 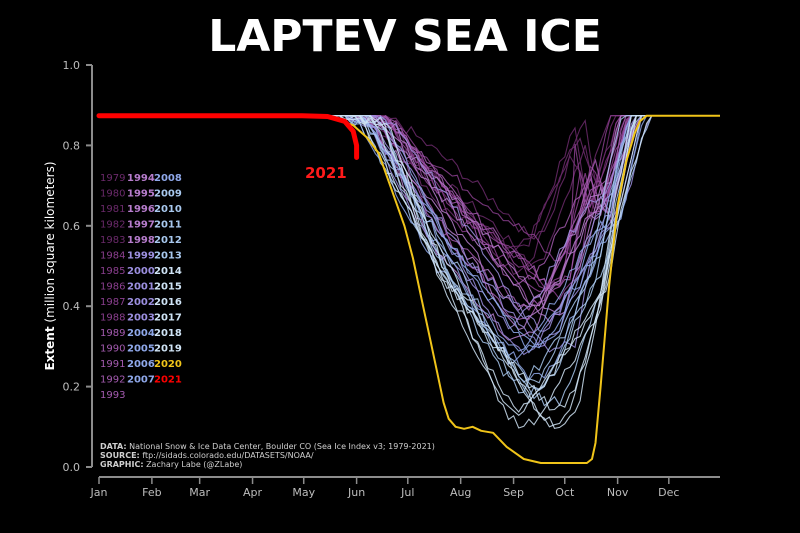 What do you see at coordinates (72, 145) in the screenshot?
I see `y-tick-label: 0.8` at bounding box center [72, 145].